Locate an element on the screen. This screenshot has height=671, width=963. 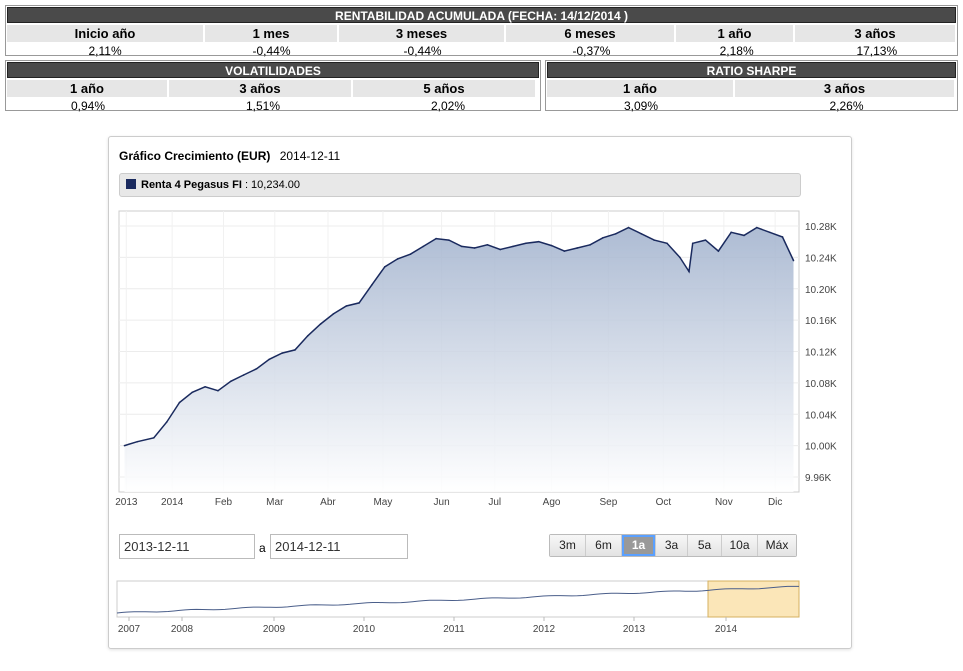
header-cell: 3 años is located at coordinates (260, 88).